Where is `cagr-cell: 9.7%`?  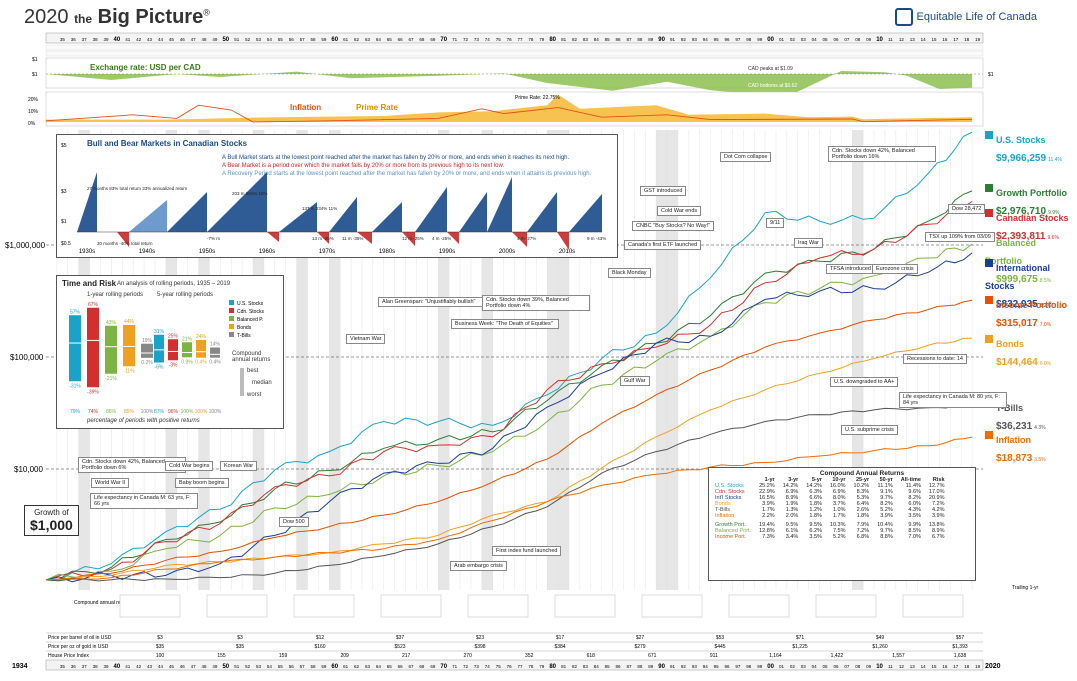 cagr-cell: 9.7% is located at coordinates (886, 531).